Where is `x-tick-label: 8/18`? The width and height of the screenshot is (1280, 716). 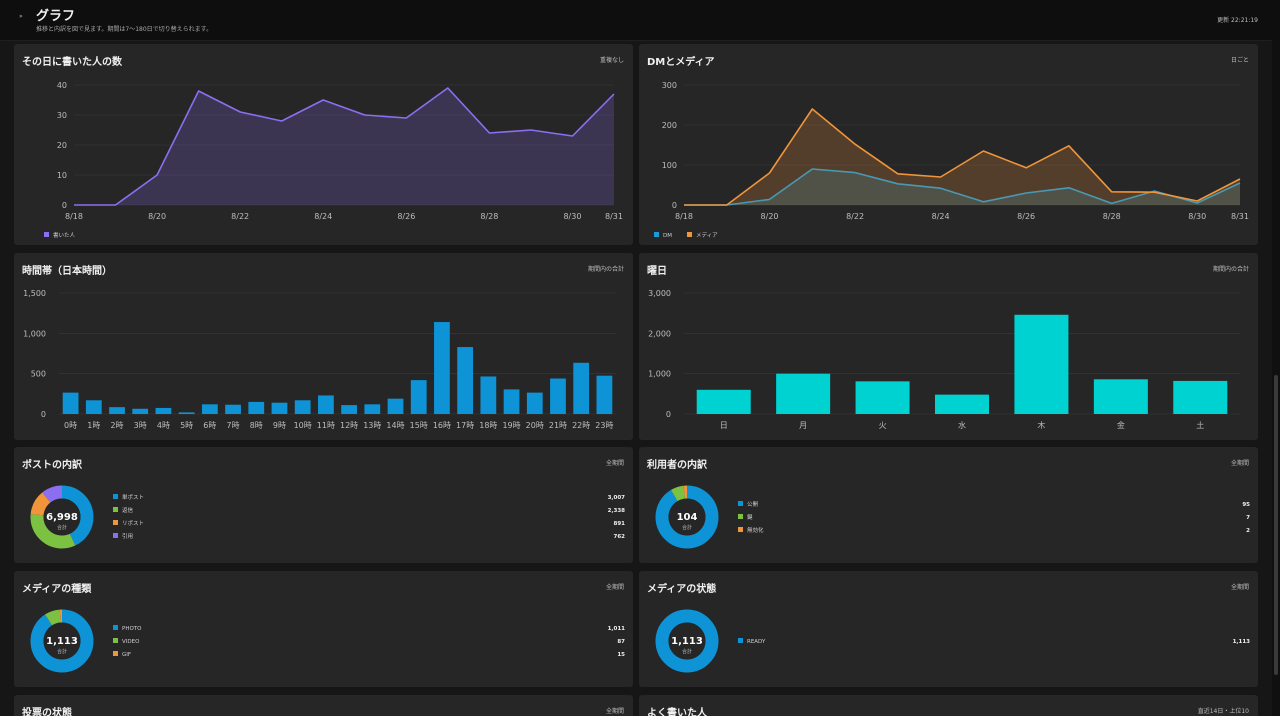
x-tick-label: 8/18 is located at coordinates (74, 216).